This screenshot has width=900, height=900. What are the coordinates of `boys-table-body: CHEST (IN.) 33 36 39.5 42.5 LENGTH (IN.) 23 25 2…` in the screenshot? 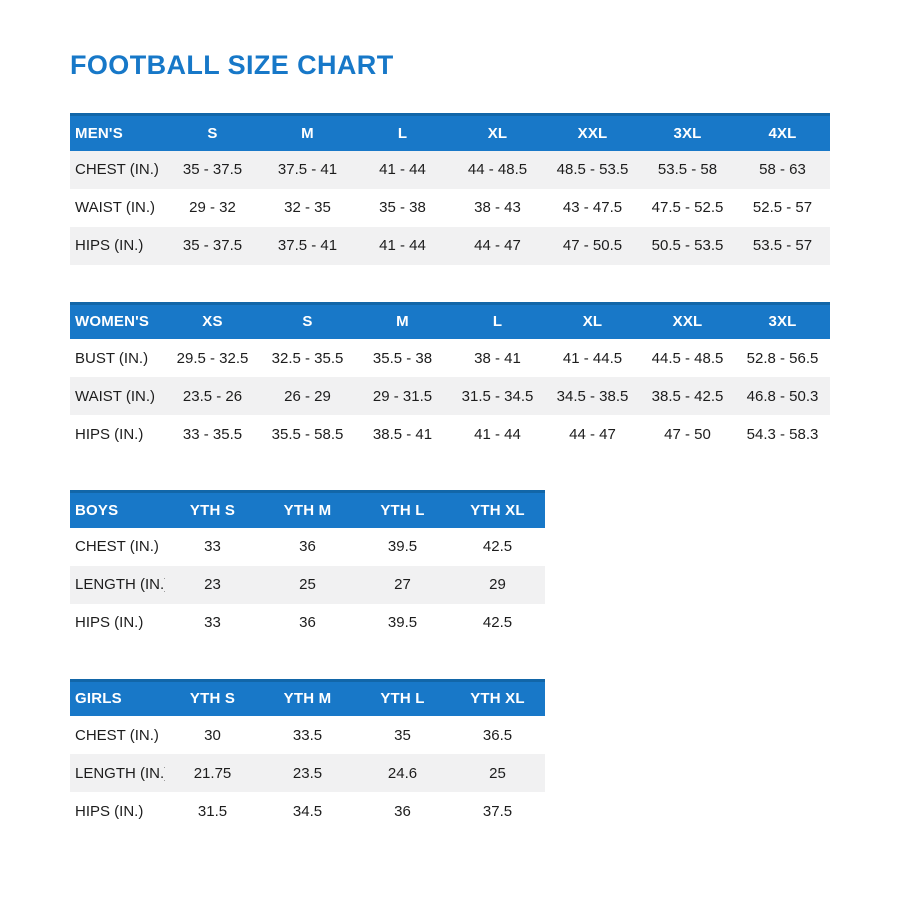 It's located at (307, 584).